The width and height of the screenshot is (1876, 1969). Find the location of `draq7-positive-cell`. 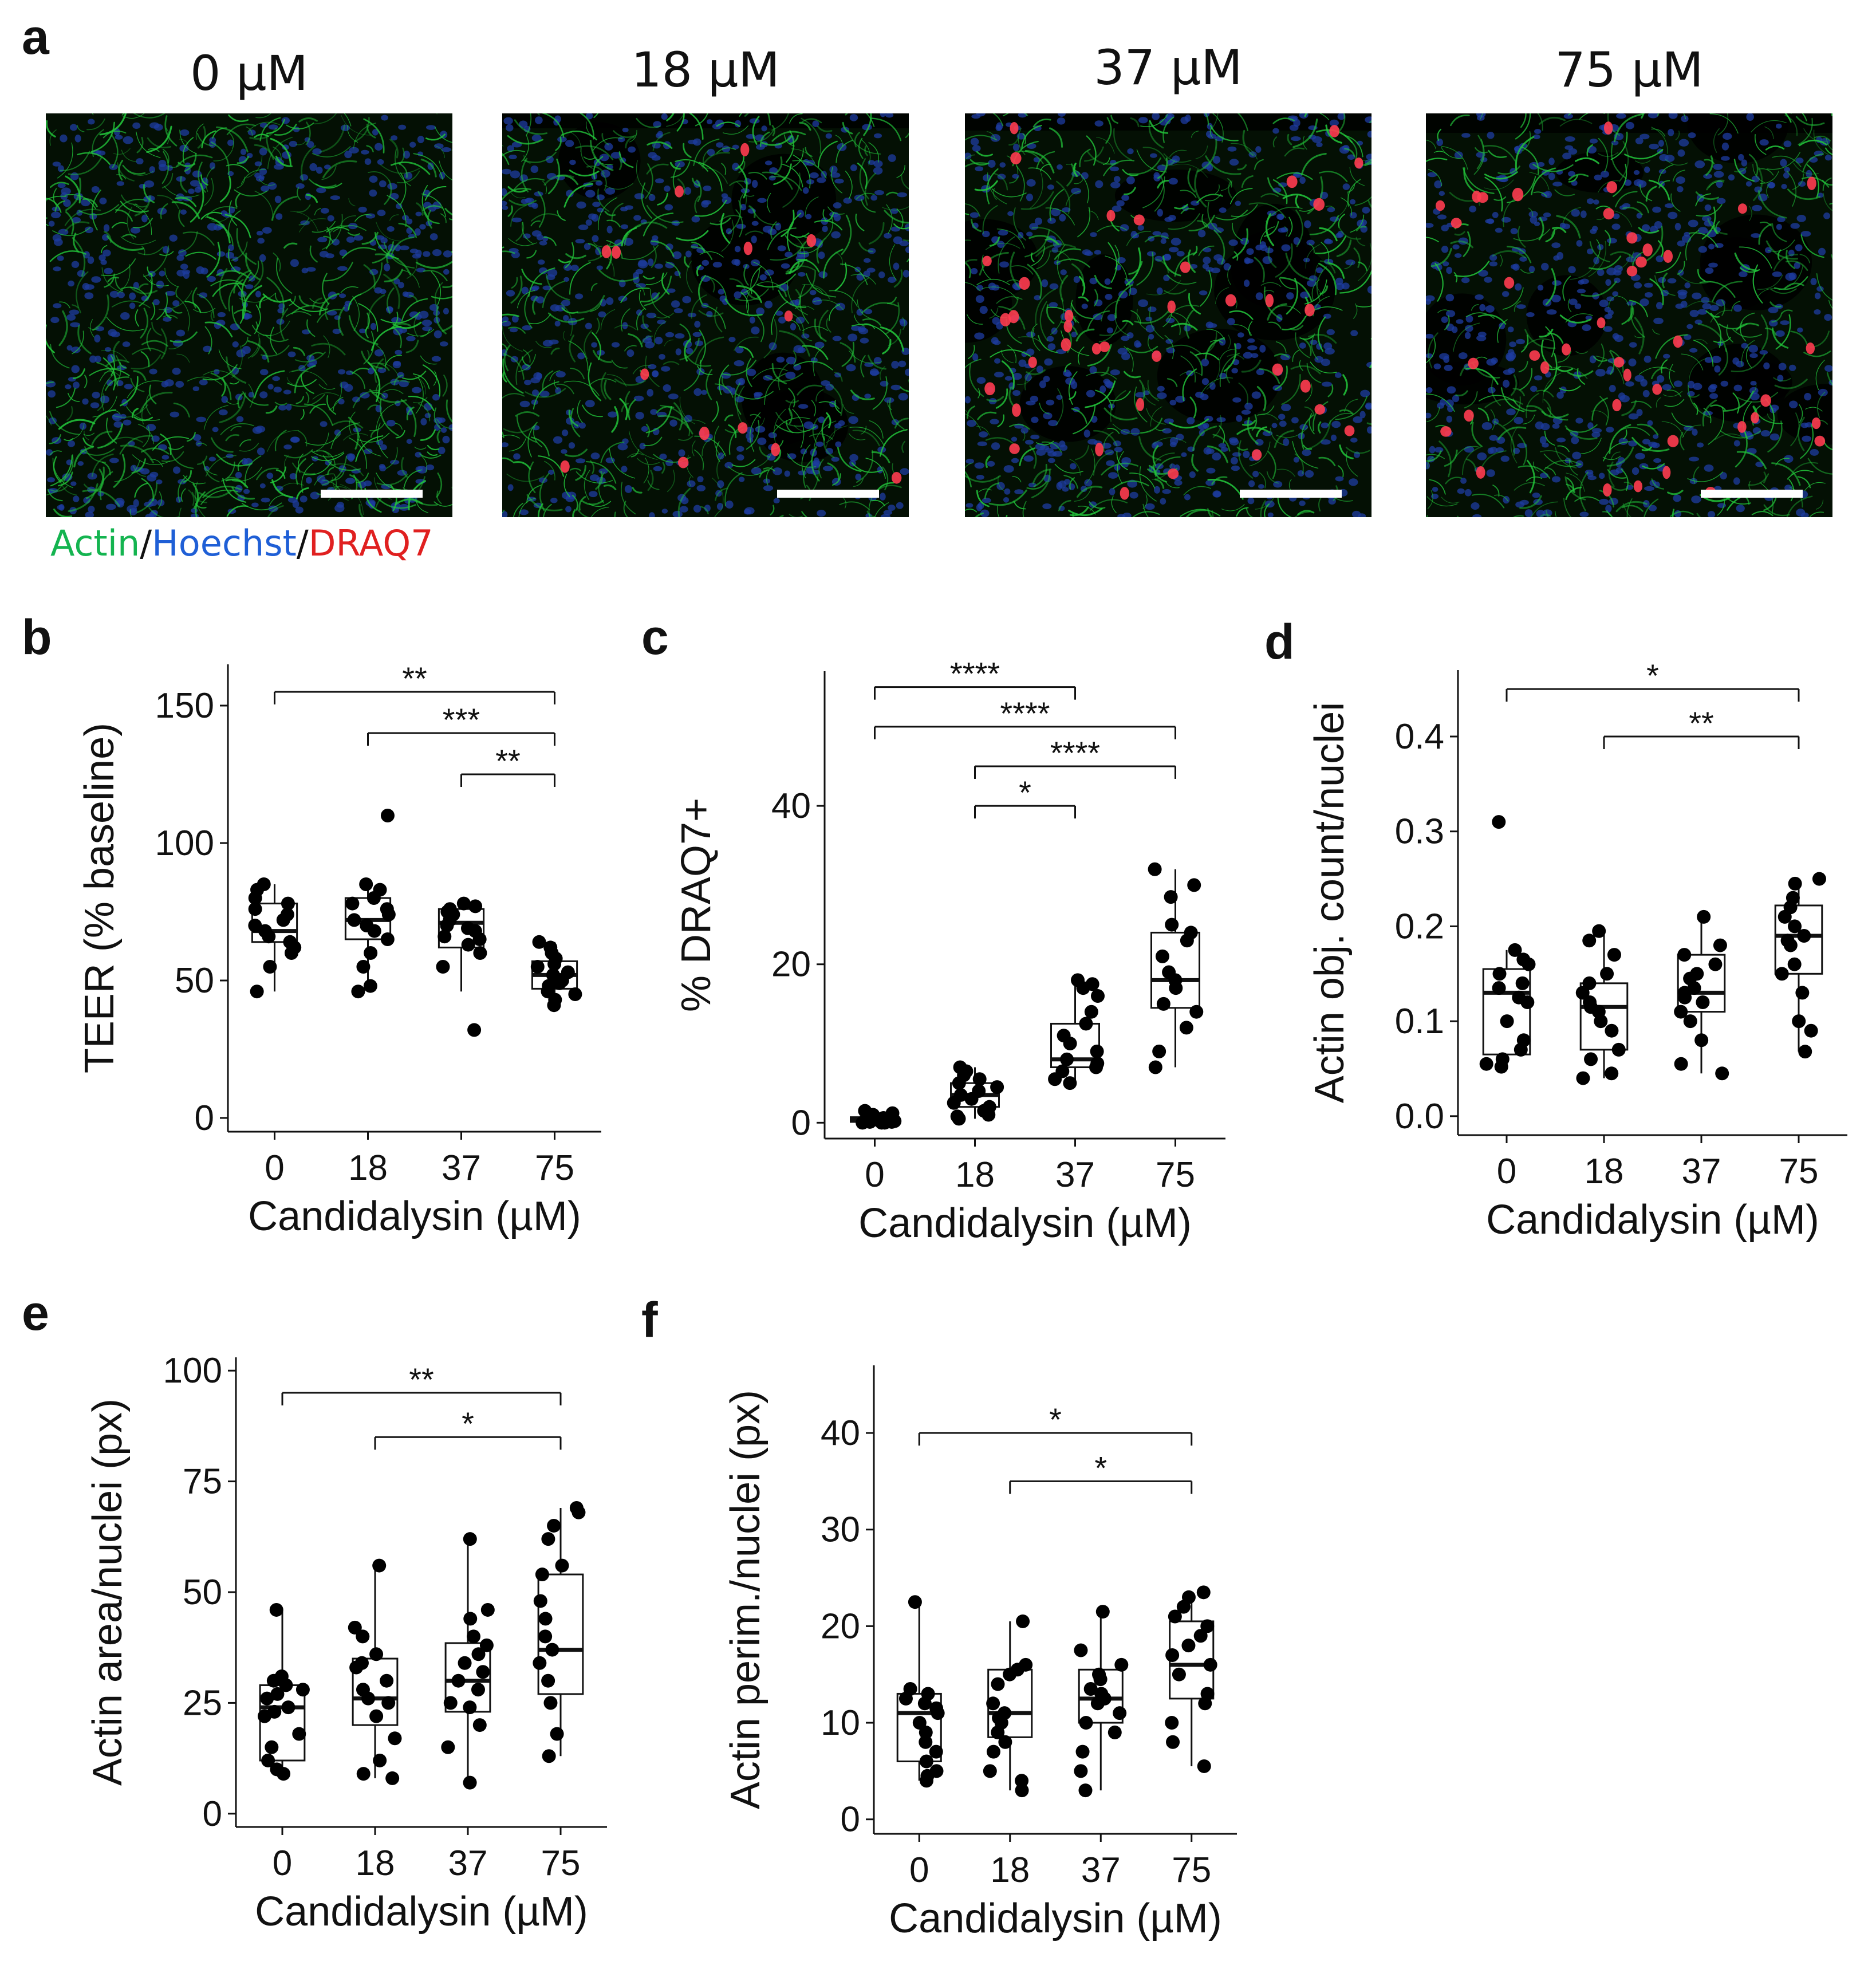

draq7-positive-cell is located at coordinates (1668, 256).